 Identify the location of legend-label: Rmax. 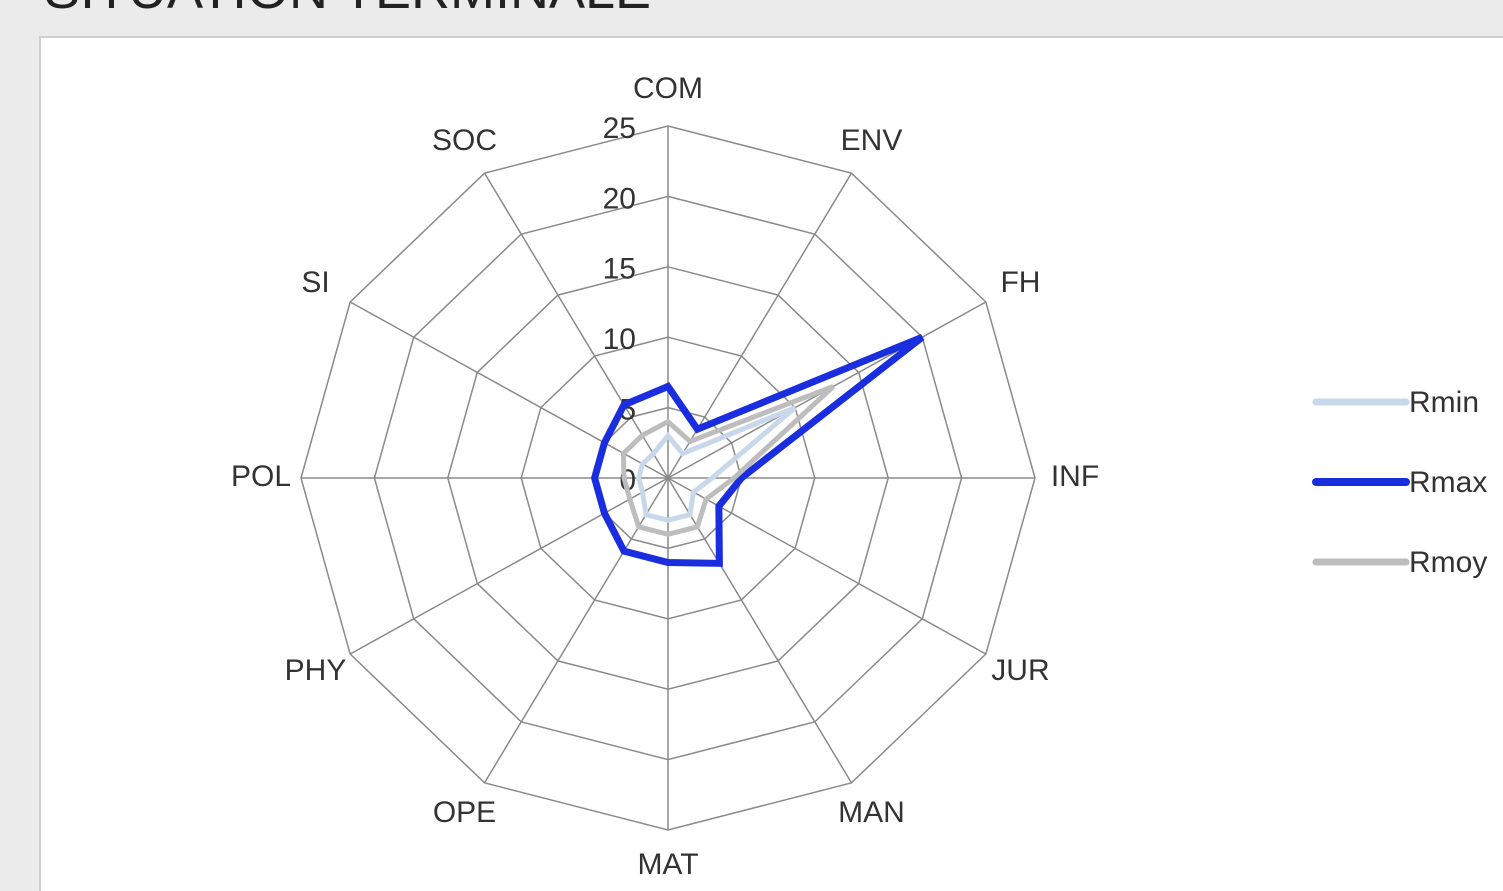
(1448, 482).